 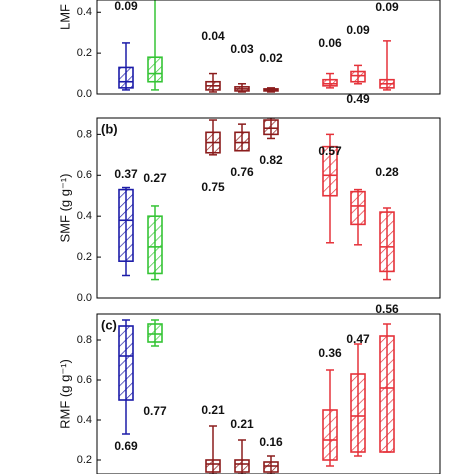 What do you see at coordinates (358, 99) in the screenshot?
I see `mean-label: 0.49` at bounding box center [358, 99].